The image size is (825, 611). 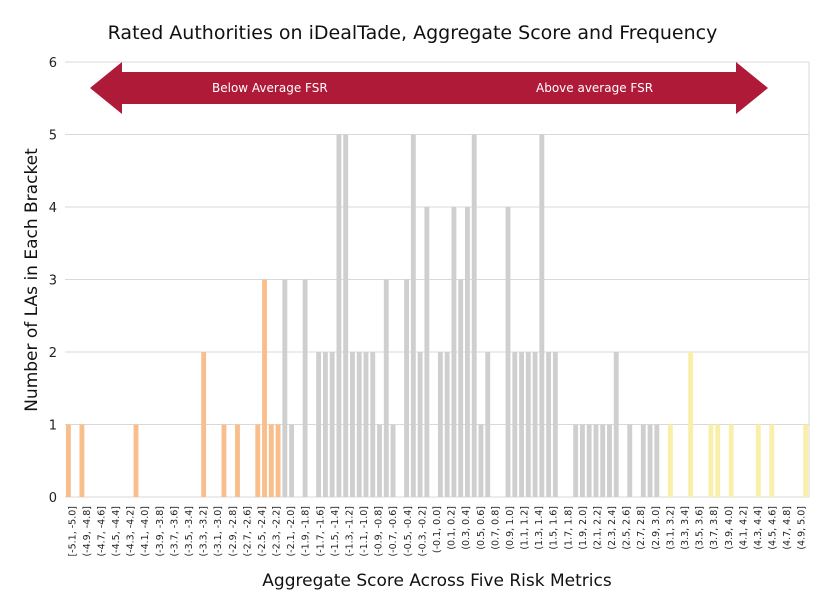 What do you see at coordinates (174, 531) in the screenshot?
I see `x-tick-label: (-3.7, -3.6]` at bounding box center [174, 531].